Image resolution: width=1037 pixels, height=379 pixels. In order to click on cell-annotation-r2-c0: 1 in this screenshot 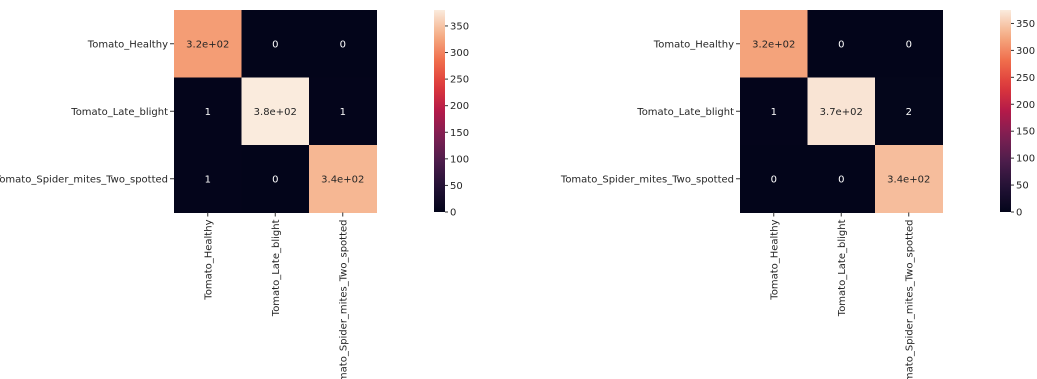, I will do `click(208, 179)`.